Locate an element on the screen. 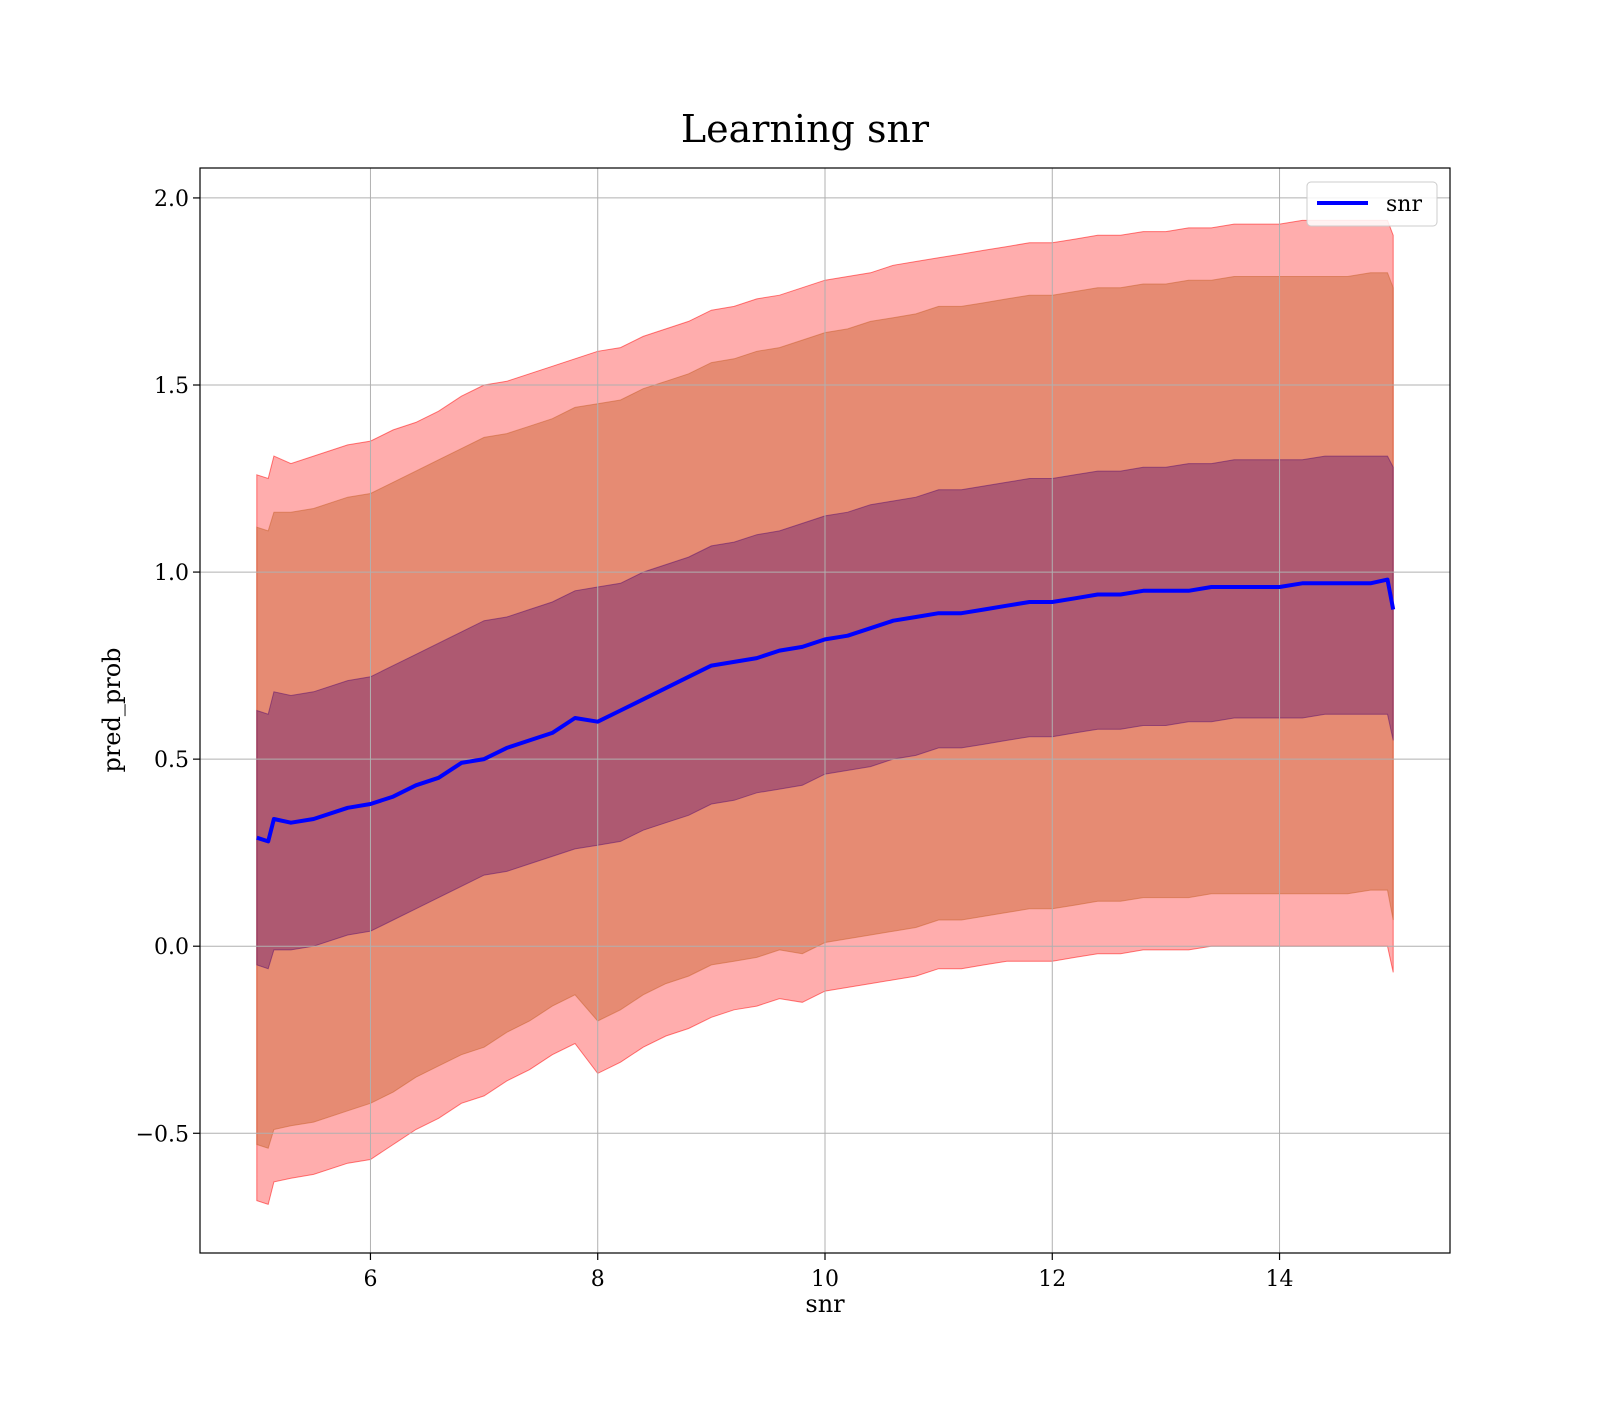 The image size is (1600, 1405). y-tick-label: 0.5 is located at coordinates (171, 760).